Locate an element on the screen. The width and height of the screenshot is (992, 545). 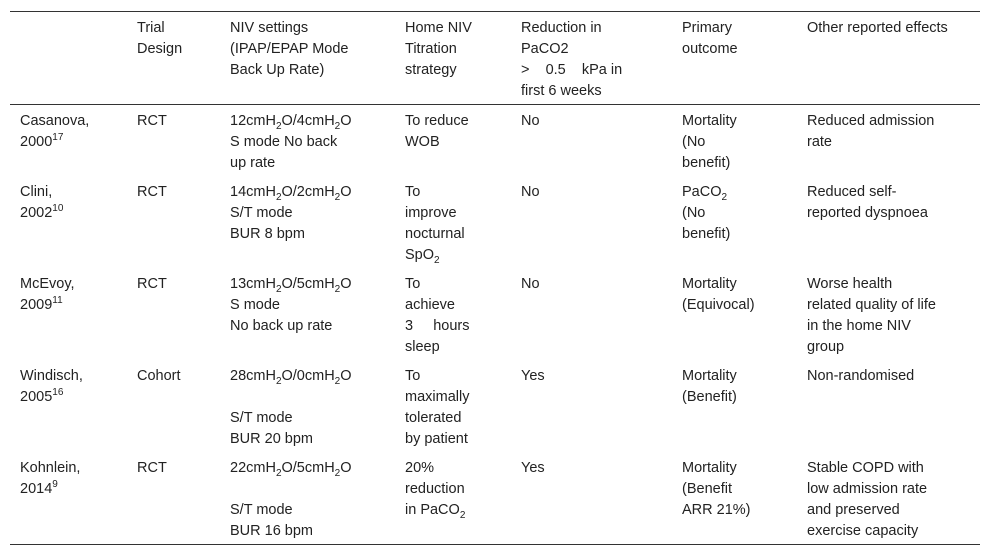
cell-line: rate is located at coordinates (888, 142).